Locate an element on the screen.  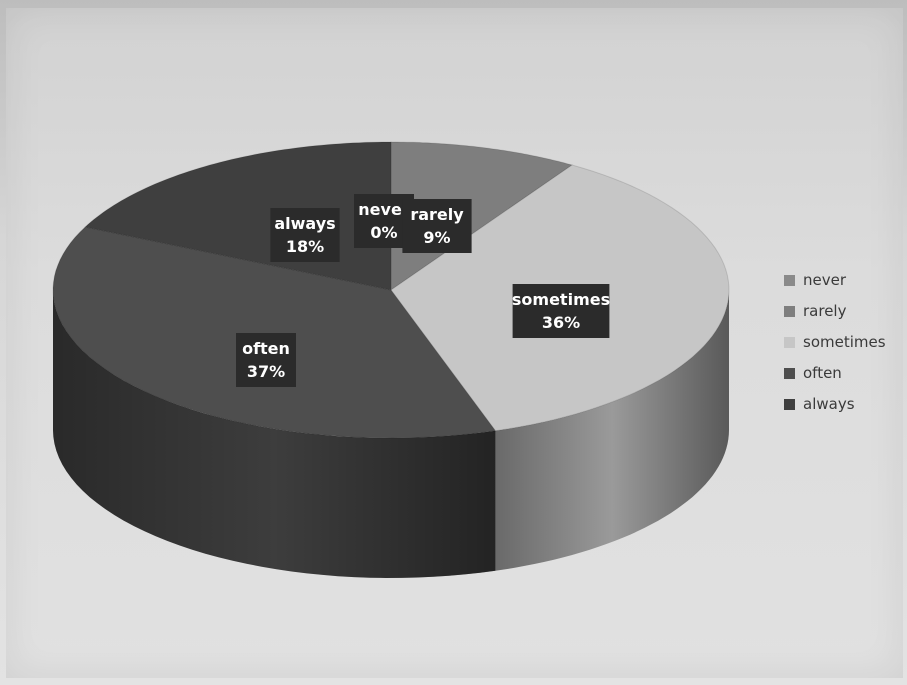
data-label-rarely: rarely 9% is located at coordinates (437, 226).